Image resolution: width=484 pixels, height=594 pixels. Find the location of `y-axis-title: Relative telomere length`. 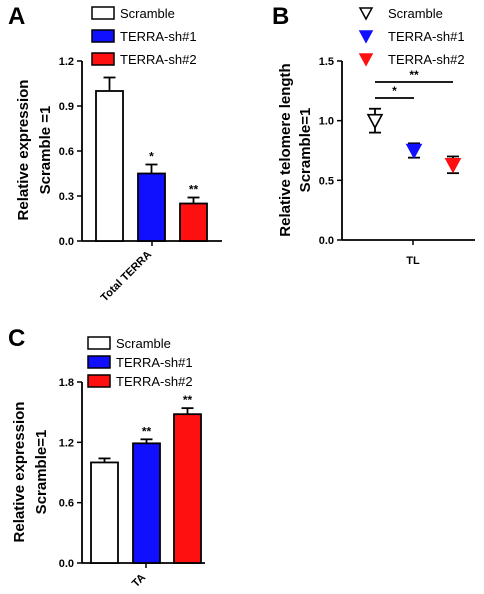

y-axis-title: Relative telomere length is located at coordinates (285, 149).